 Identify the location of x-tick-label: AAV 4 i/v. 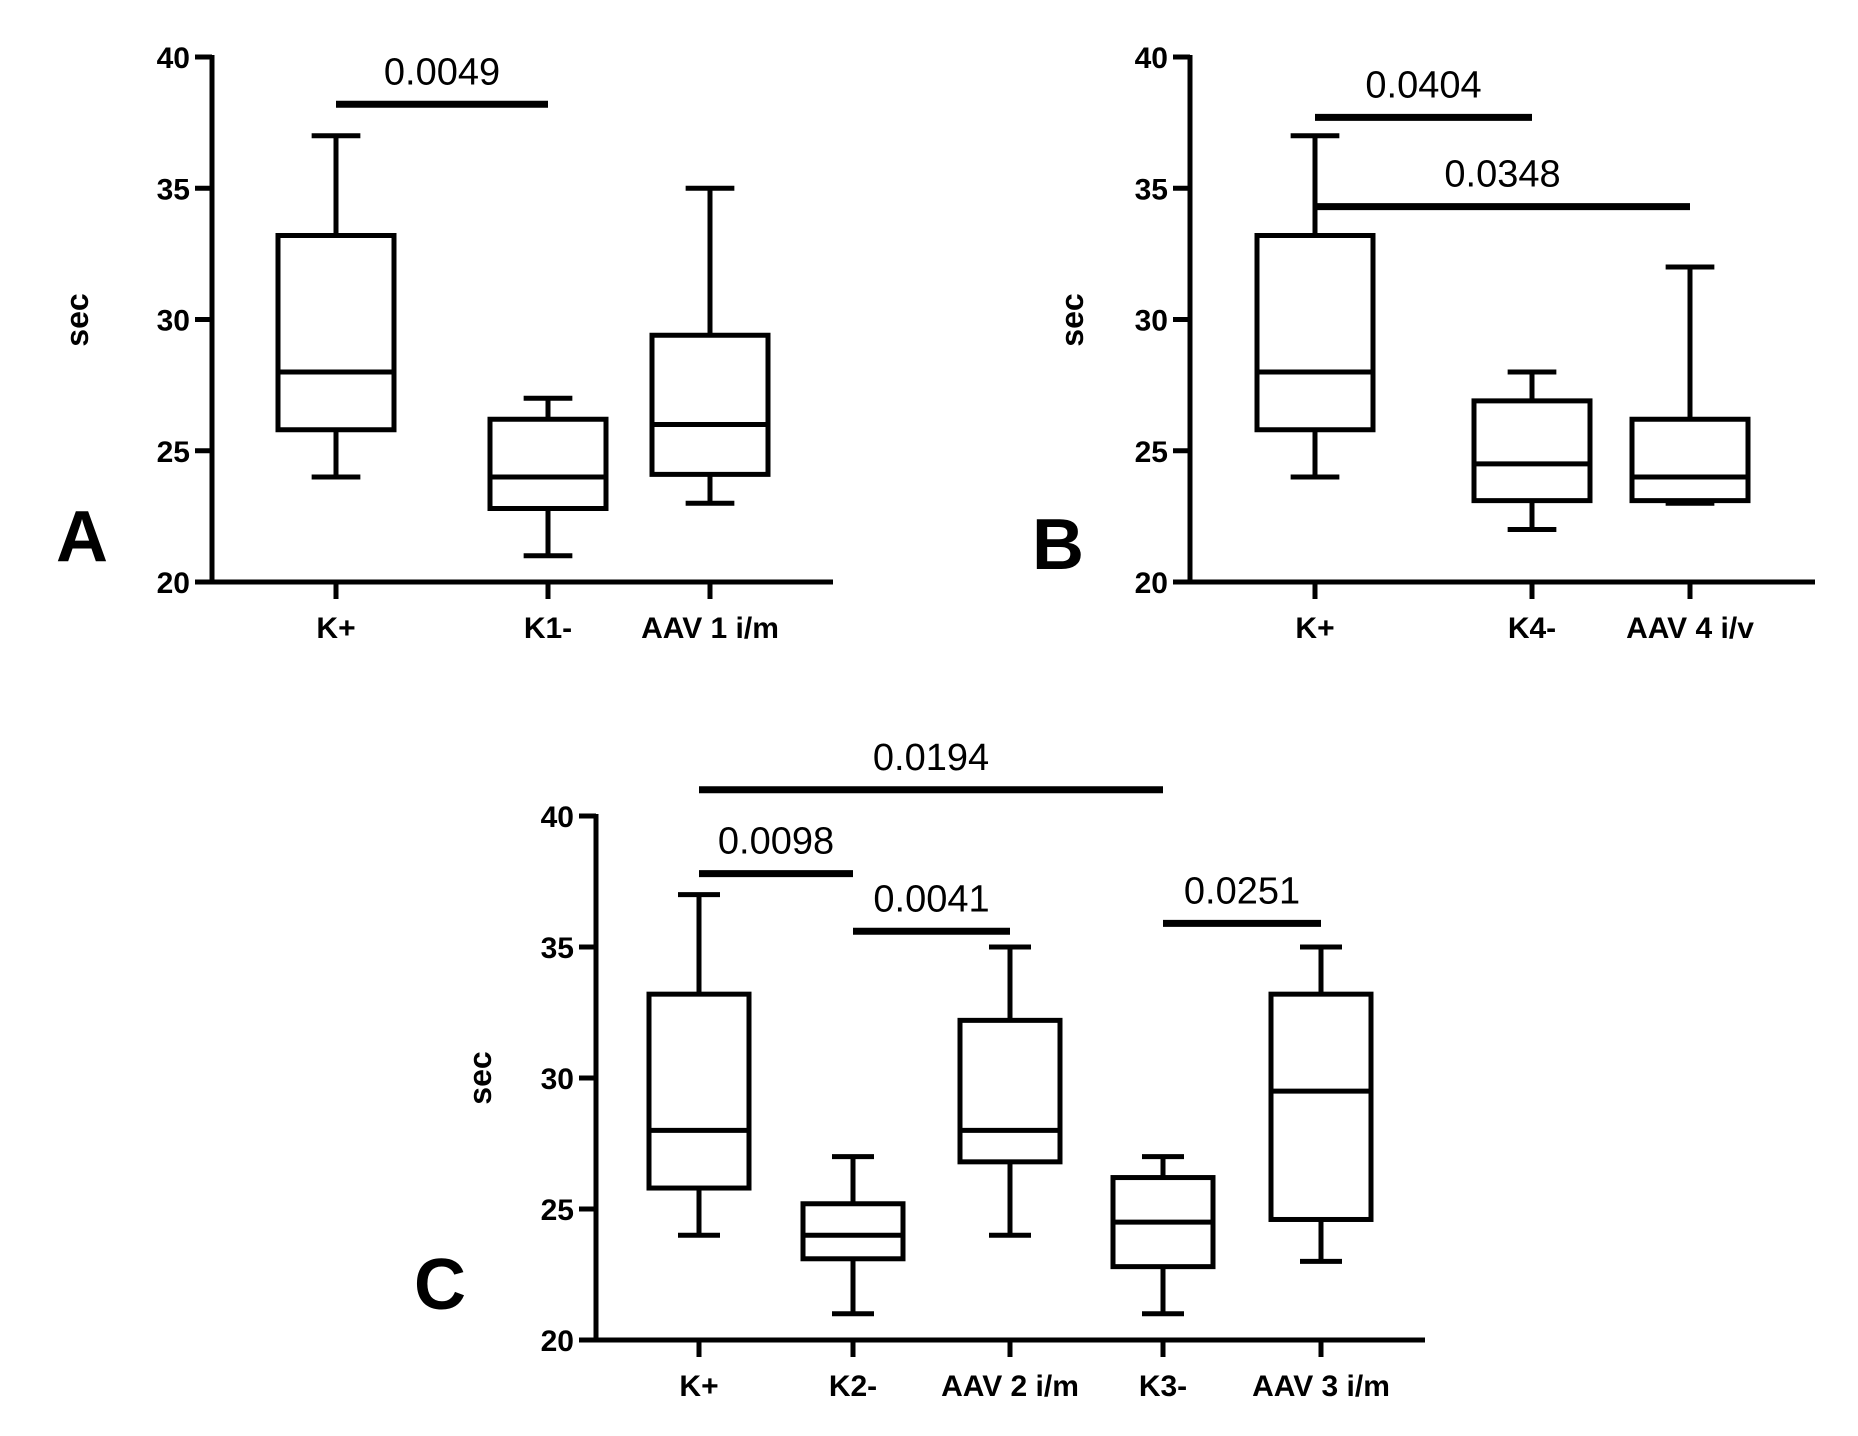
(1690, 628).